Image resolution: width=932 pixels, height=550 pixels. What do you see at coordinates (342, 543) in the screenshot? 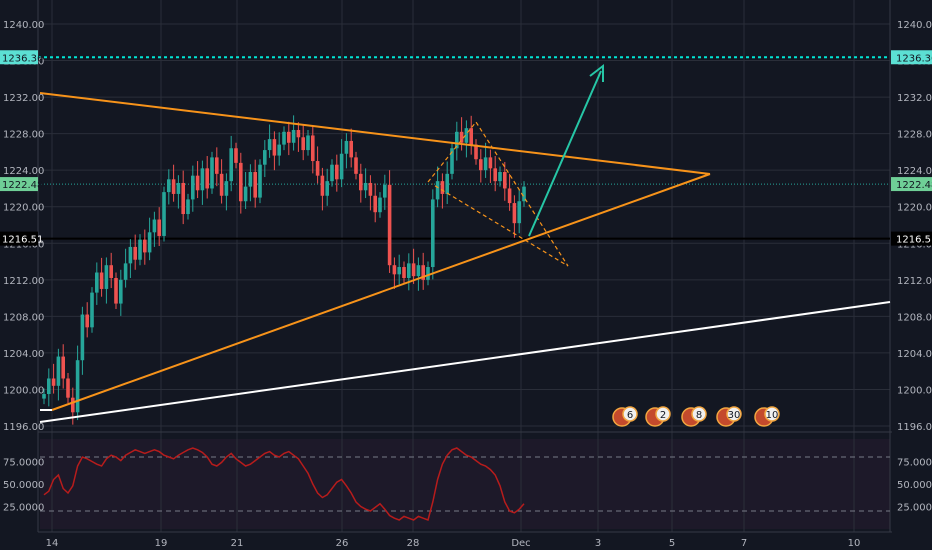
I see `time-tick-label: 26` at bounding box center [342, 543].